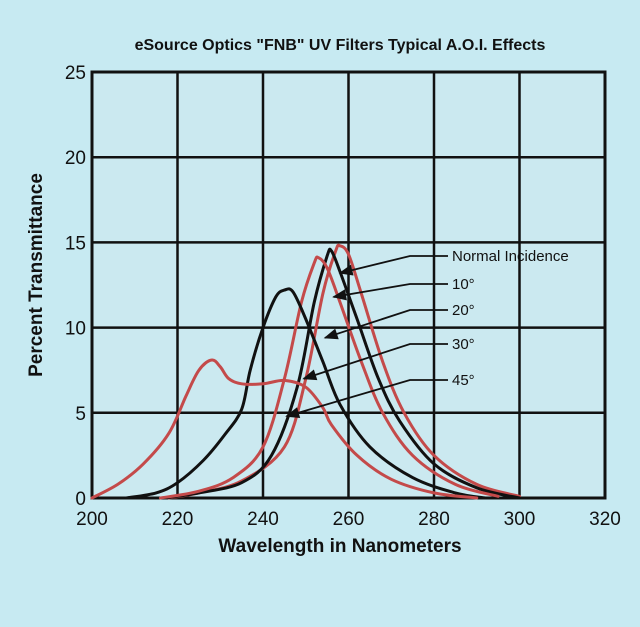 This screenshot has height=627, width=640. I want to click on legend: Normal Incidence 10° 20° 30° 45°, so click(427, 333).